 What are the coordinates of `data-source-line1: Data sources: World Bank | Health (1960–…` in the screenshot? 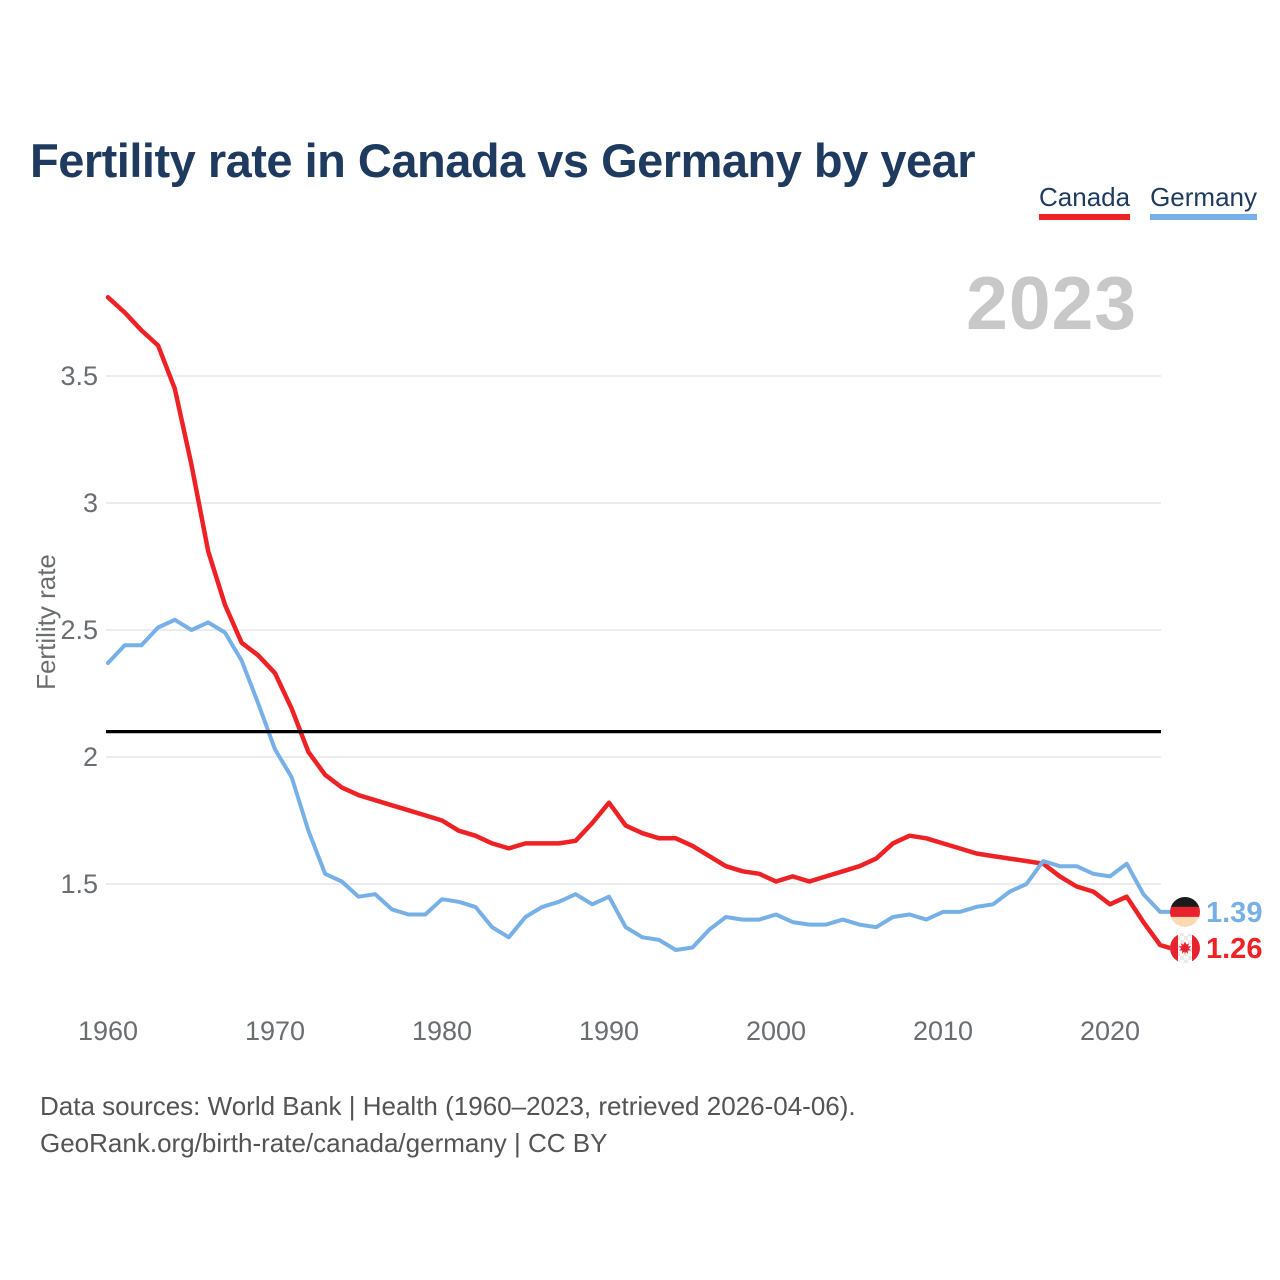 It's located at (448, 1106).